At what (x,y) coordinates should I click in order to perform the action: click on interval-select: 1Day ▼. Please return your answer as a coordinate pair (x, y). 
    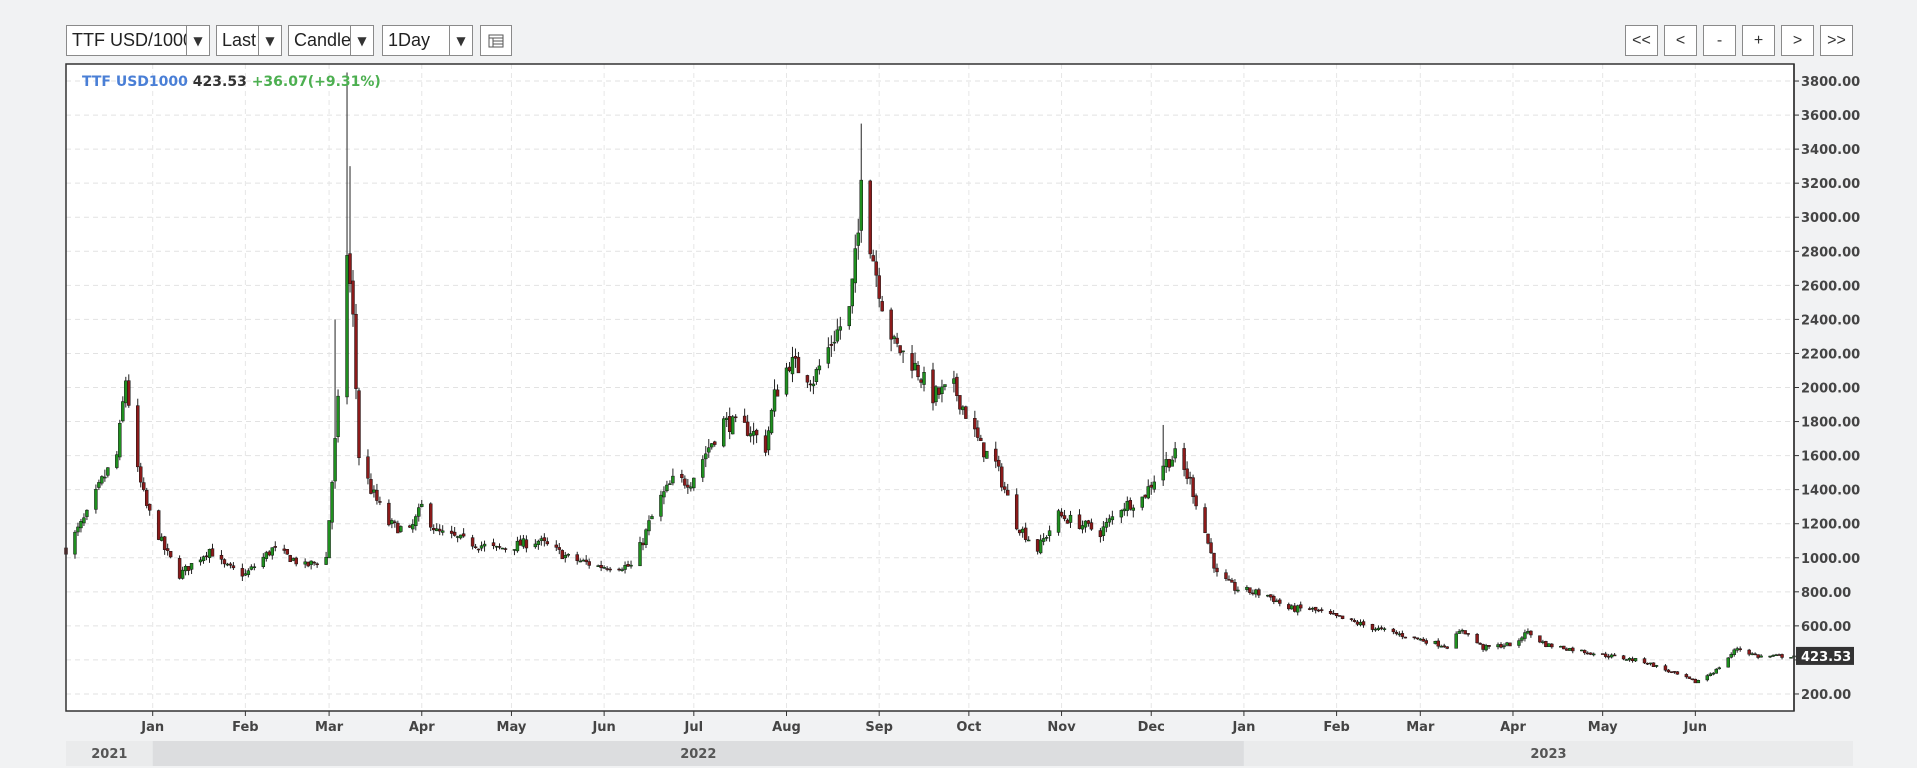
    Looking at the image, I should click on (427, 40).